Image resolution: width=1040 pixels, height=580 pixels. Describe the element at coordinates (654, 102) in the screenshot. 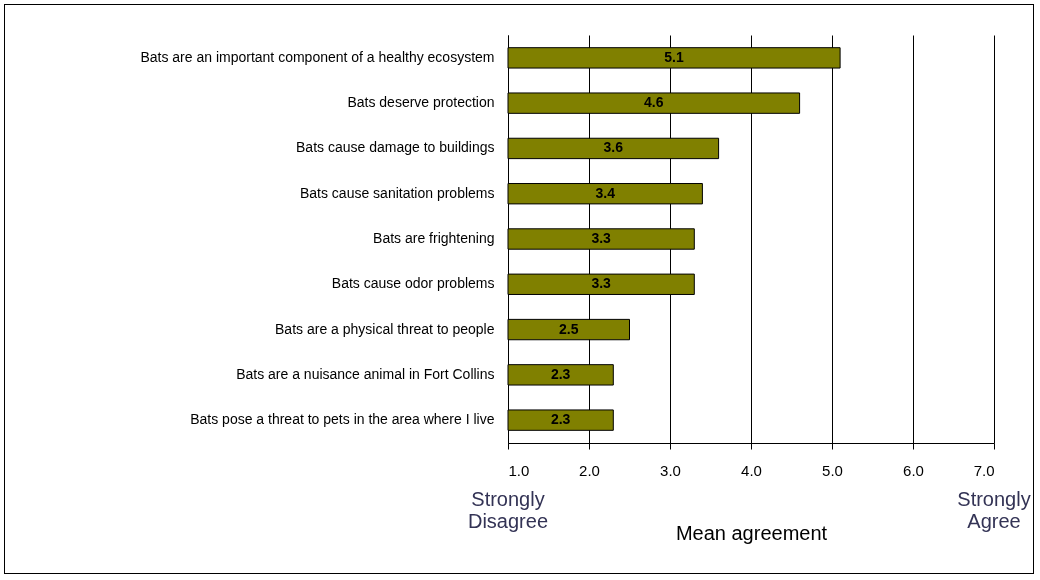

I see `data-label: 4.6` at that location.